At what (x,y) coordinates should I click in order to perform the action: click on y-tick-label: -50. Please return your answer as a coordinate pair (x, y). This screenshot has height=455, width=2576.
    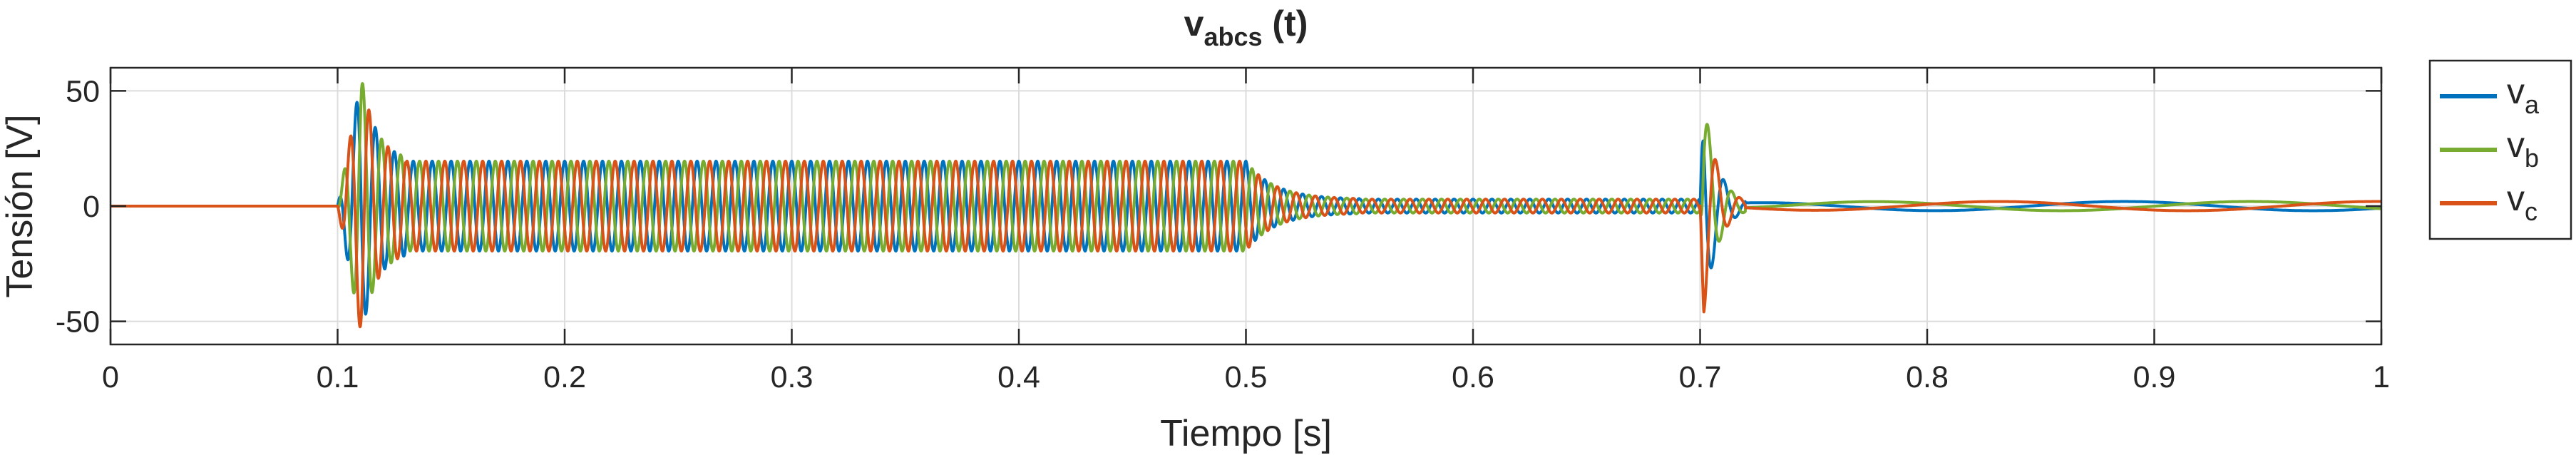
    Looking at the image, I should click on (78, 322).